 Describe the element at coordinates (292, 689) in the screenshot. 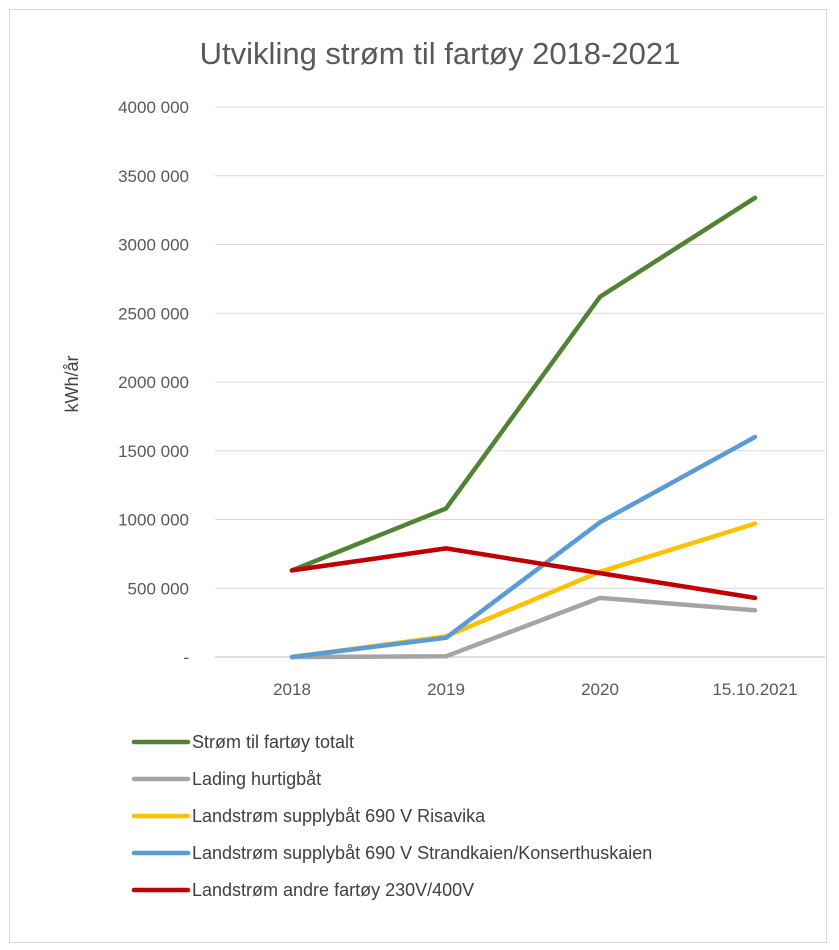

I see `x-tick-label: 2018` at that location.